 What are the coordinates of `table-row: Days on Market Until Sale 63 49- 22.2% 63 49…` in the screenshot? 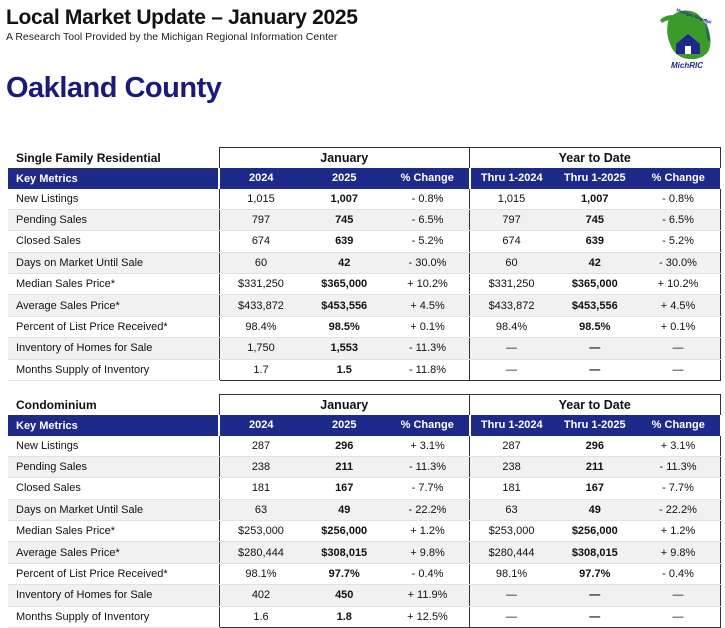 It's located at (364, 510).